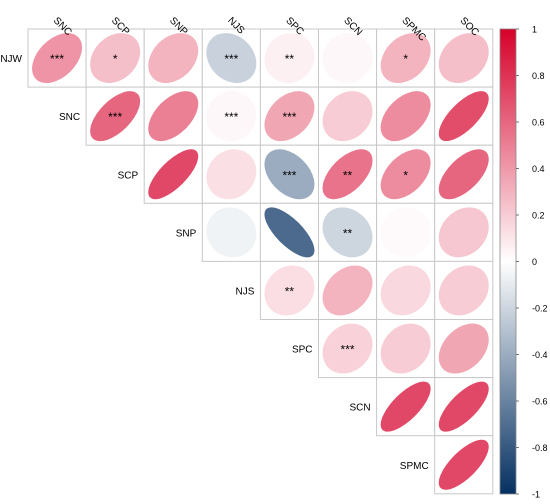 This screenshot has height=504, width=550. Describe the element at coordinates (128, 175) in the screenshot. I see `row-label: SCP` at that location.